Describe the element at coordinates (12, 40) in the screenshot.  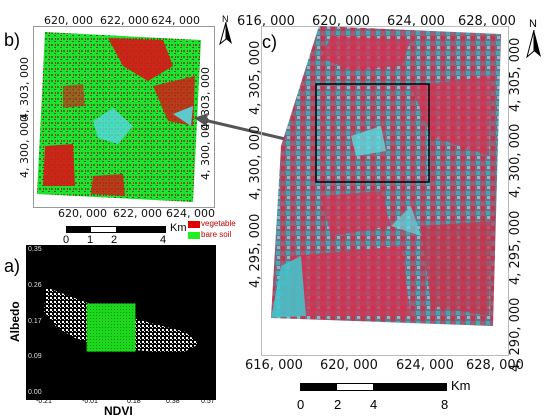
I see `panel-label-b: b)` at that location.